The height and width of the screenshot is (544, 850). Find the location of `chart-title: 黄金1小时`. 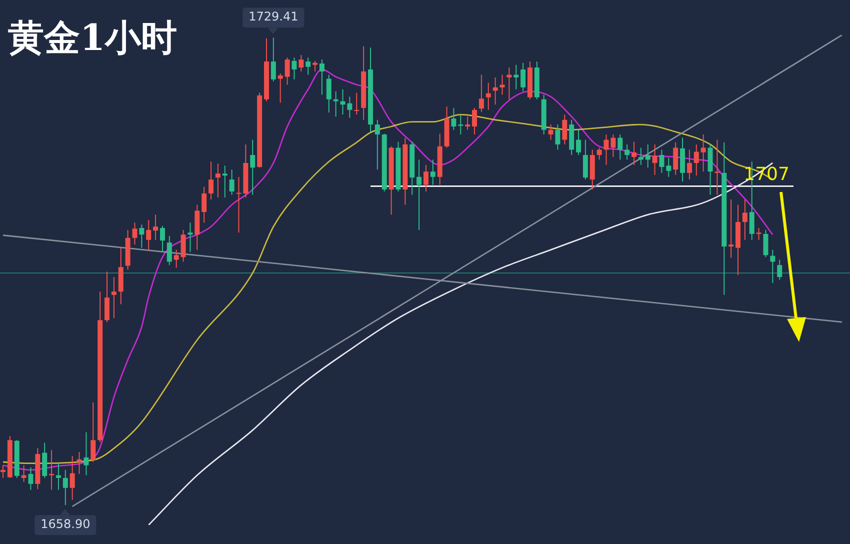

chart-title: 黄金1小时 is located at coordinates (93, 38).